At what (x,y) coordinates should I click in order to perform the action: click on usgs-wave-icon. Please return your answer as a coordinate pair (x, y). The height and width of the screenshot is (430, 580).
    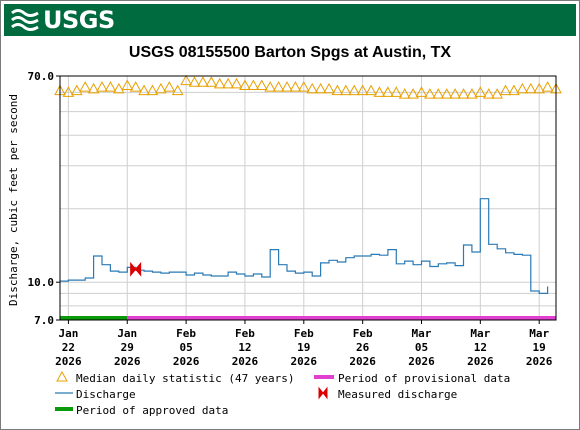
    Looking at the image, I should click on (25, 20).